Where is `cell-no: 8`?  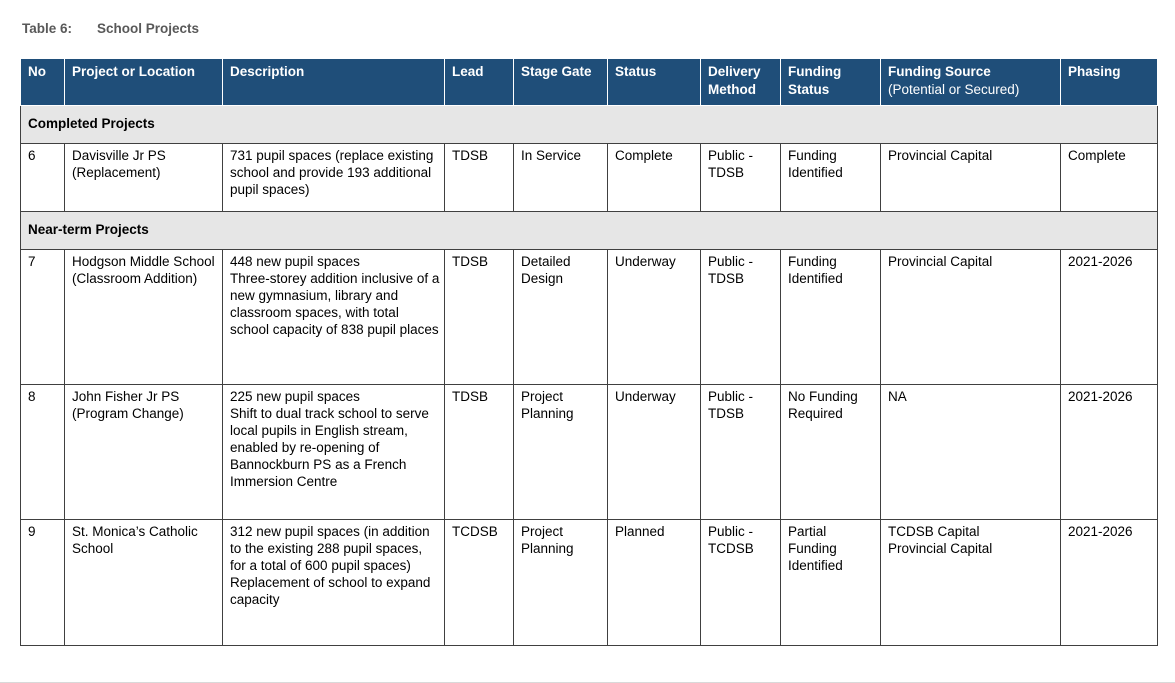
cell-no: 8 is located at coordinates (42, 452).